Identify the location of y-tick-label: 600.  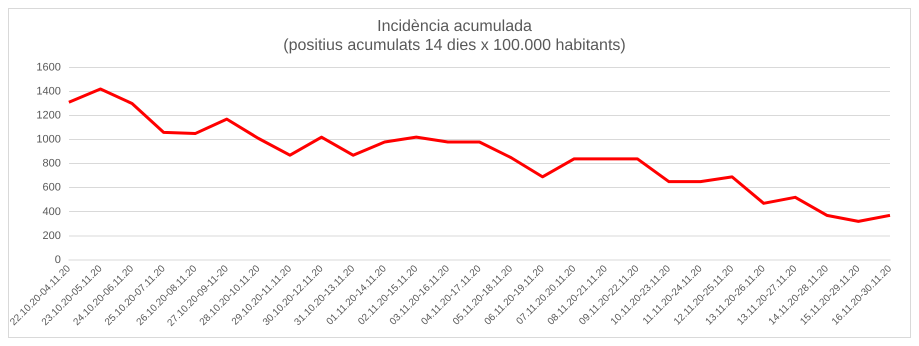
(51, 188).